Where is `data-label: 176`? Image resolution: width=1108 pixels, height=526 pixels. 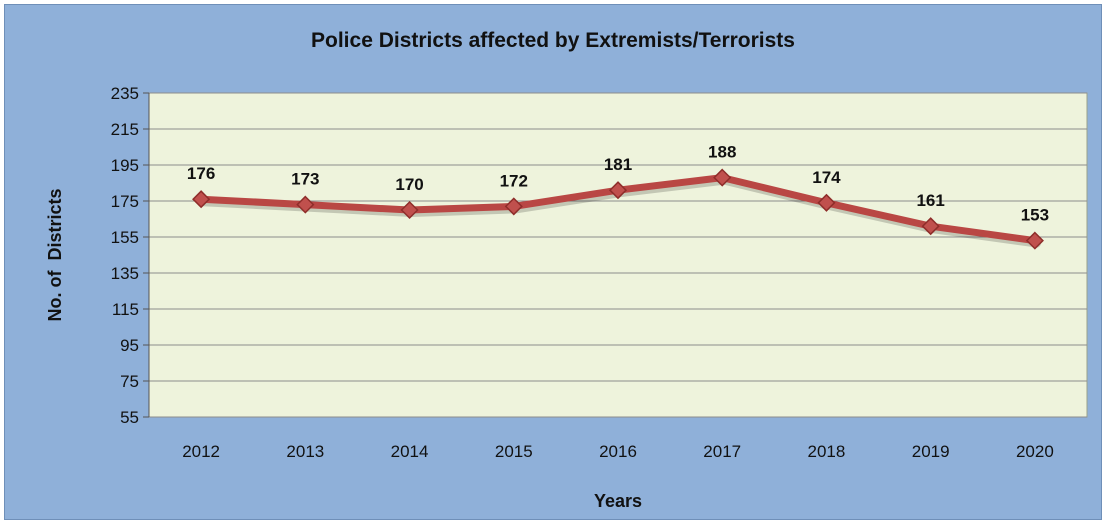 data-label: 176 is located at coordinates (201, 173).